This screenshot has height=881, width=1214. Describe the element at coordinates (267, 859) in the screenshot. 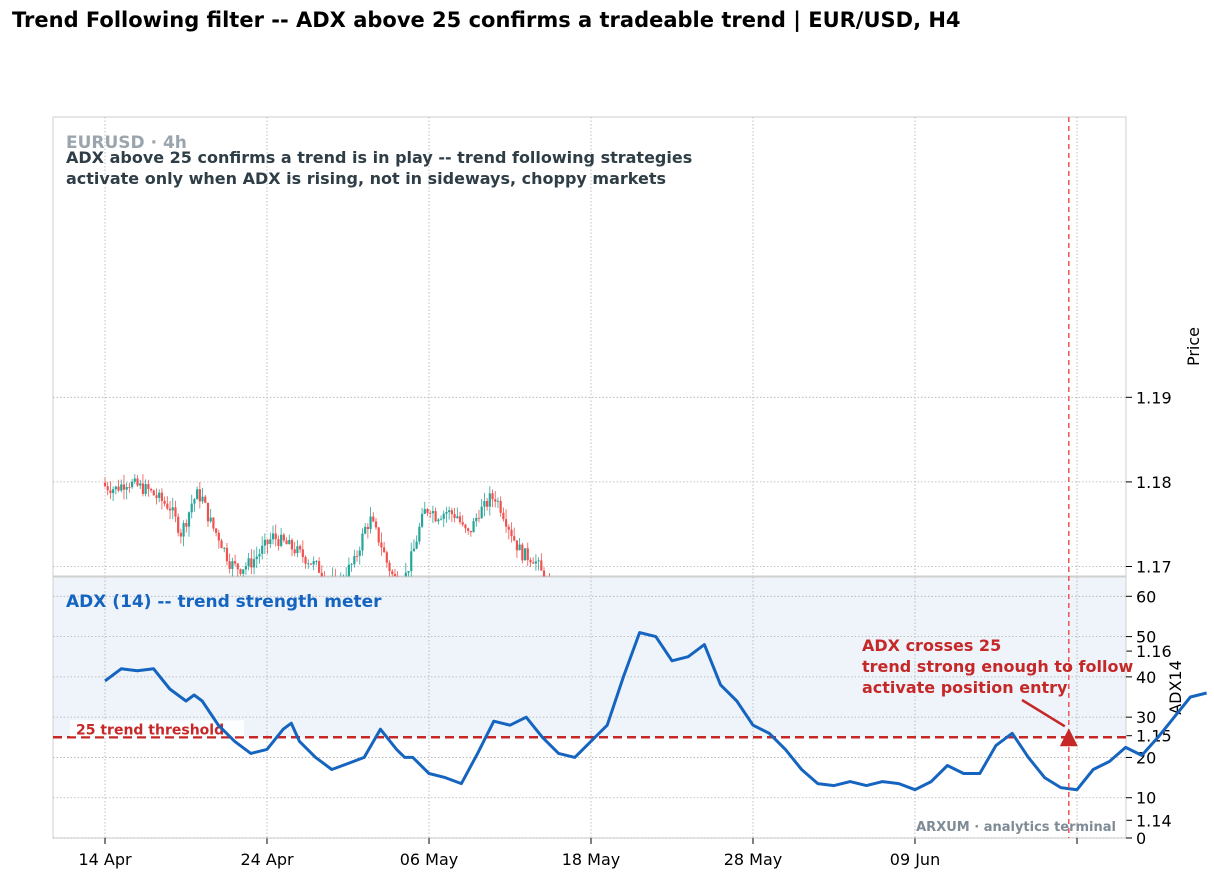

I see `x-tick-label: 24 Apr` at that location.